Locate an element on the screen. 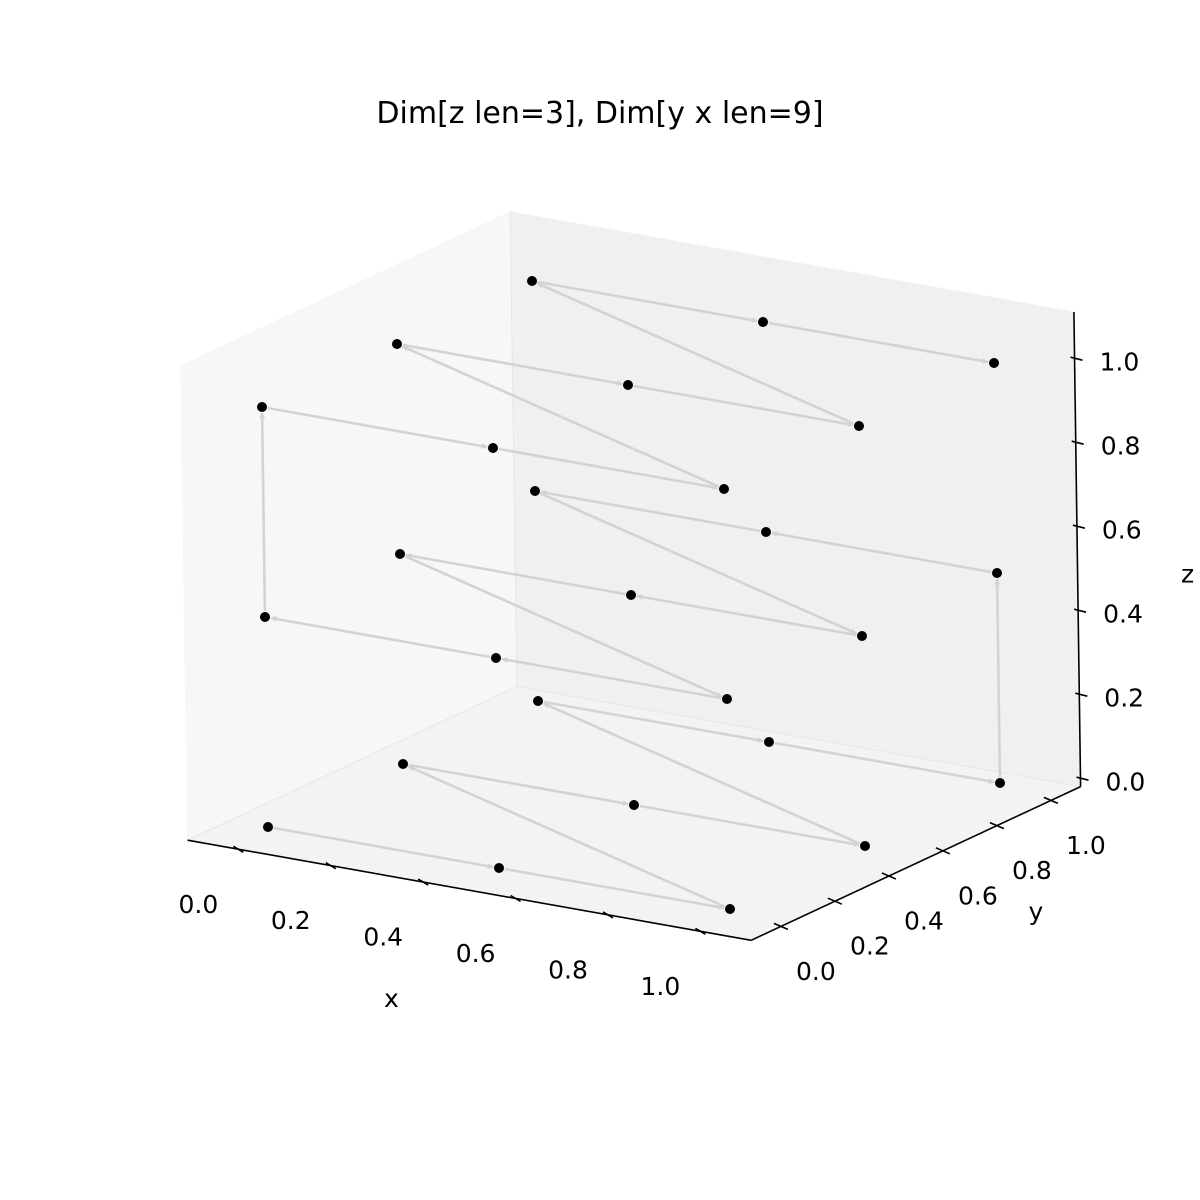 The width and height of the screenshot is (1200, 1200). x-tick-label: 0.0 is located at coordinates (199, 904).